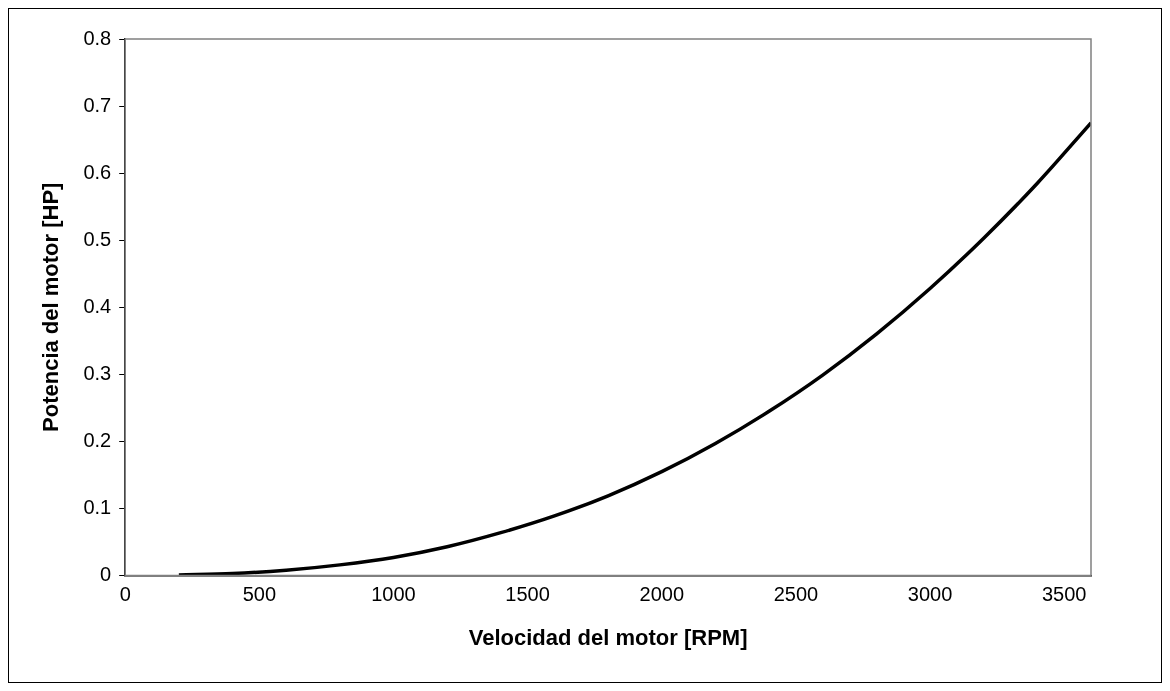 The width and height of the screenshot is (1170, 691). Describe the element at coordinates (796, 594) in the screenshot. I see `x-tick-label: 2500` at that location.